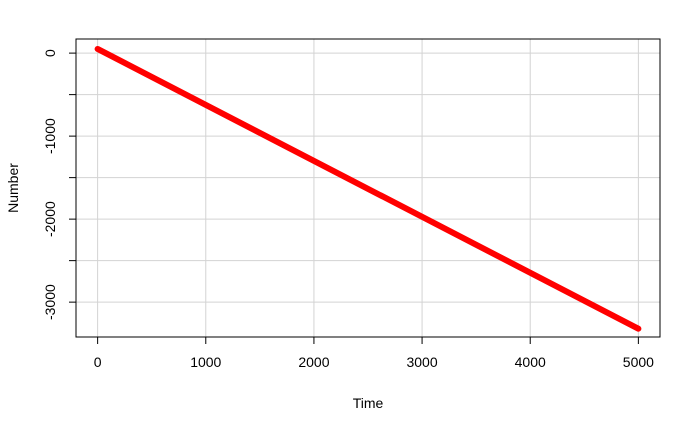 This screenshot has width=700, height=432. Describe the element at coordinates (59, 184) in the screenshot. I see `y-axis: 0 -1000 -2000 -3000` at that location.